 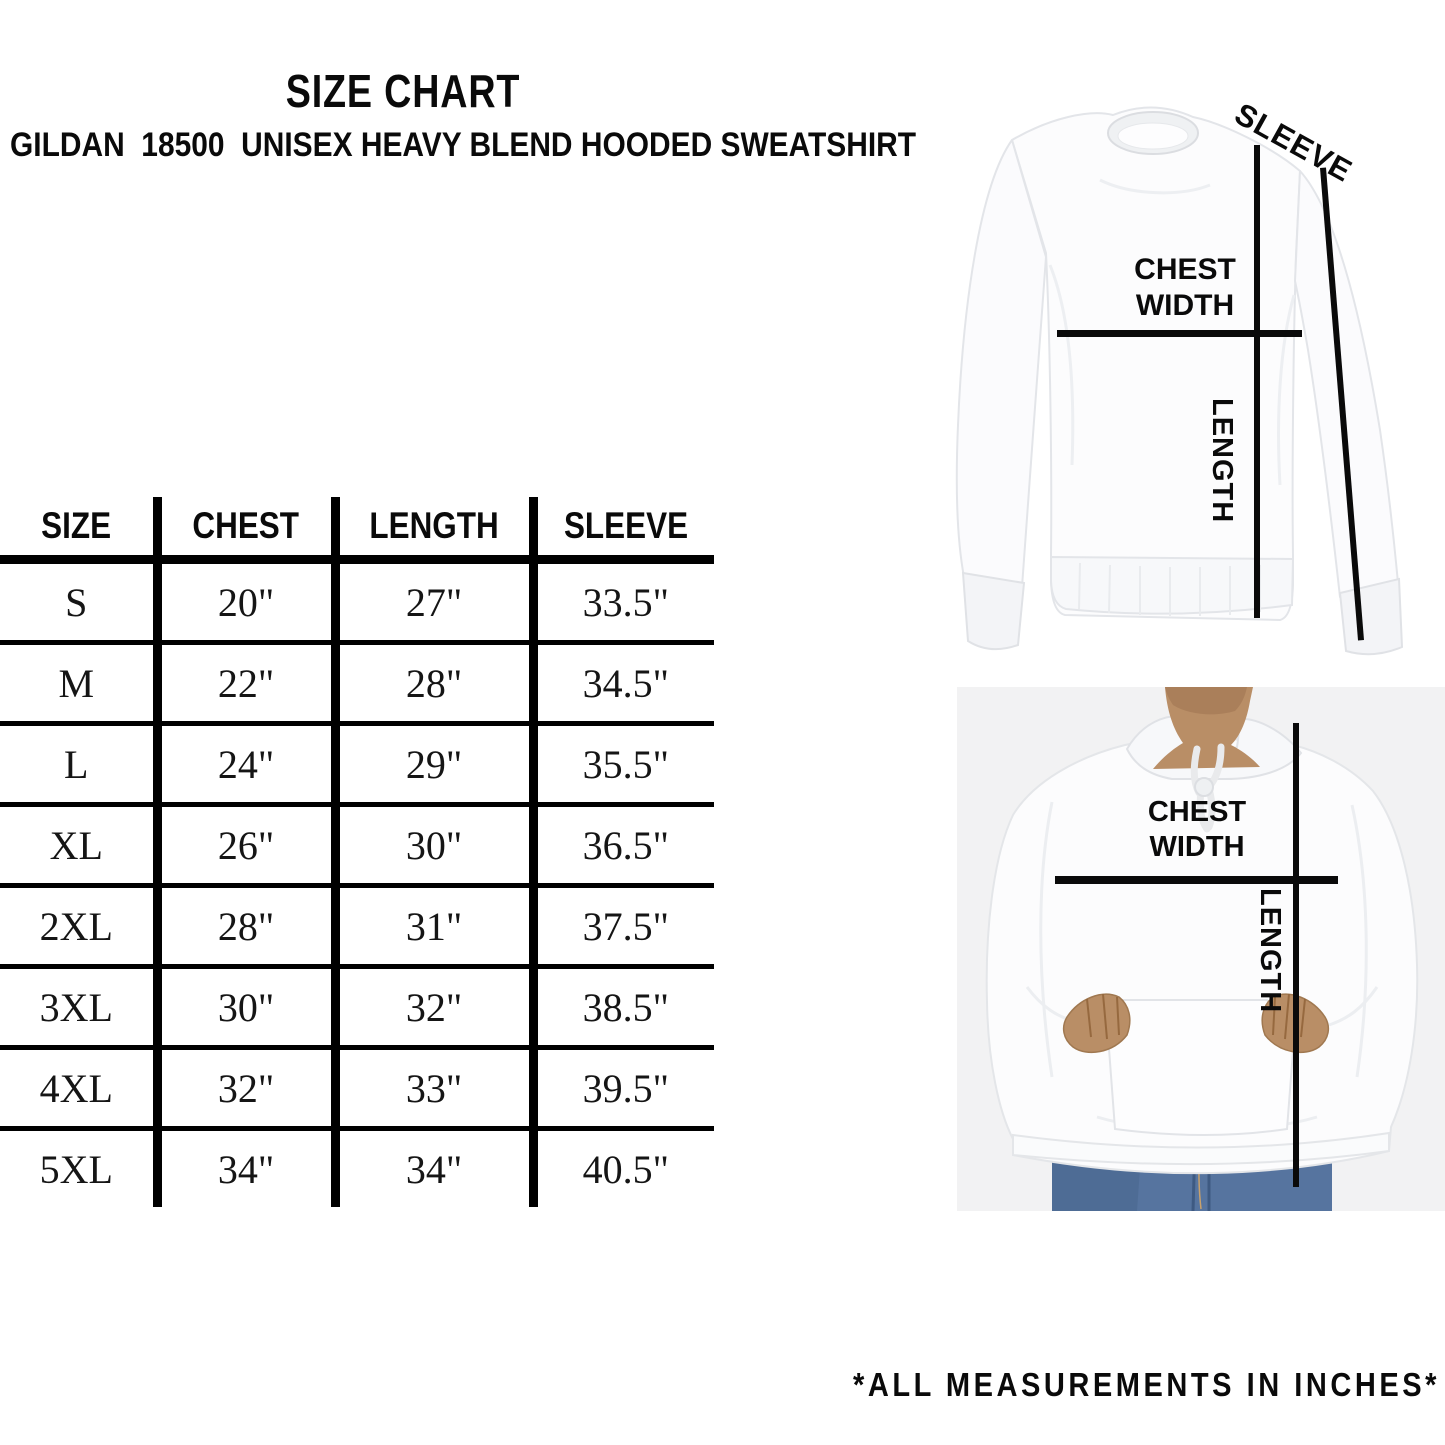 I want to click on col-header-chest: CHEST, so click(x=248, y=530).